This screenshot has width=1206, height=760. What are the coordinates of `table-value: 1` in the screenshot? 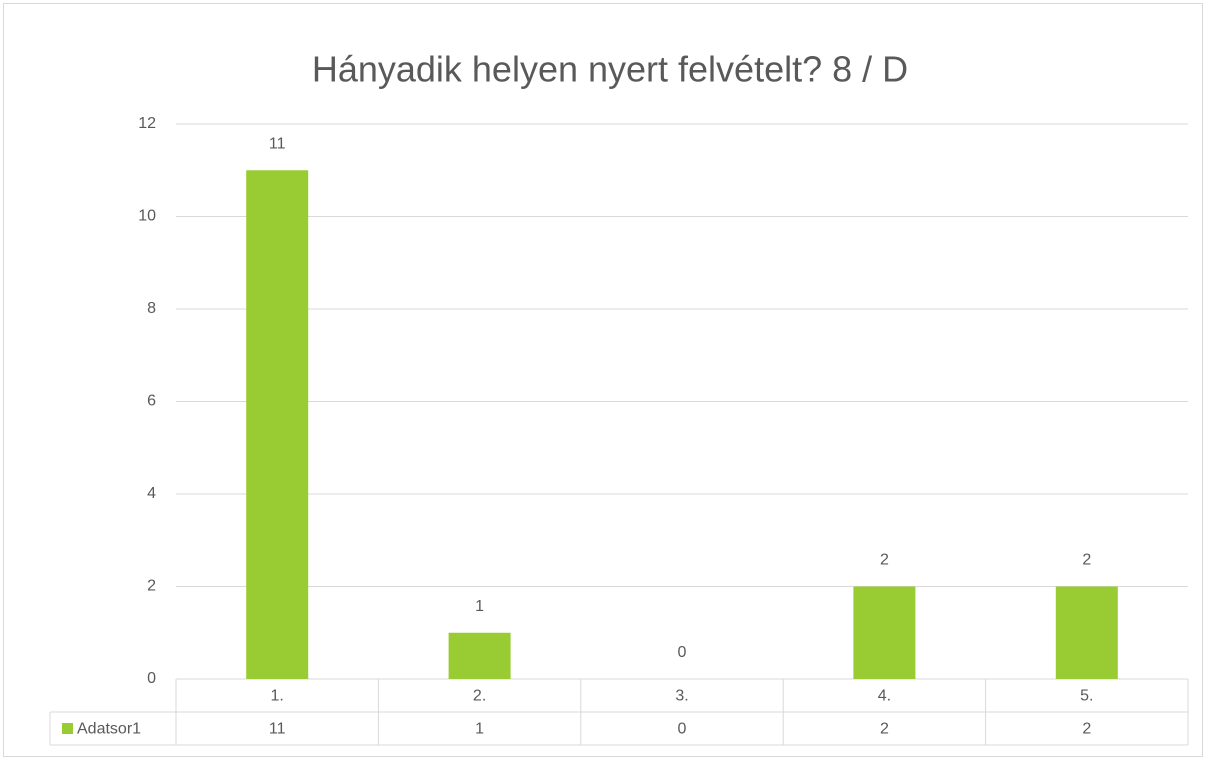 It's located at (479, 729).